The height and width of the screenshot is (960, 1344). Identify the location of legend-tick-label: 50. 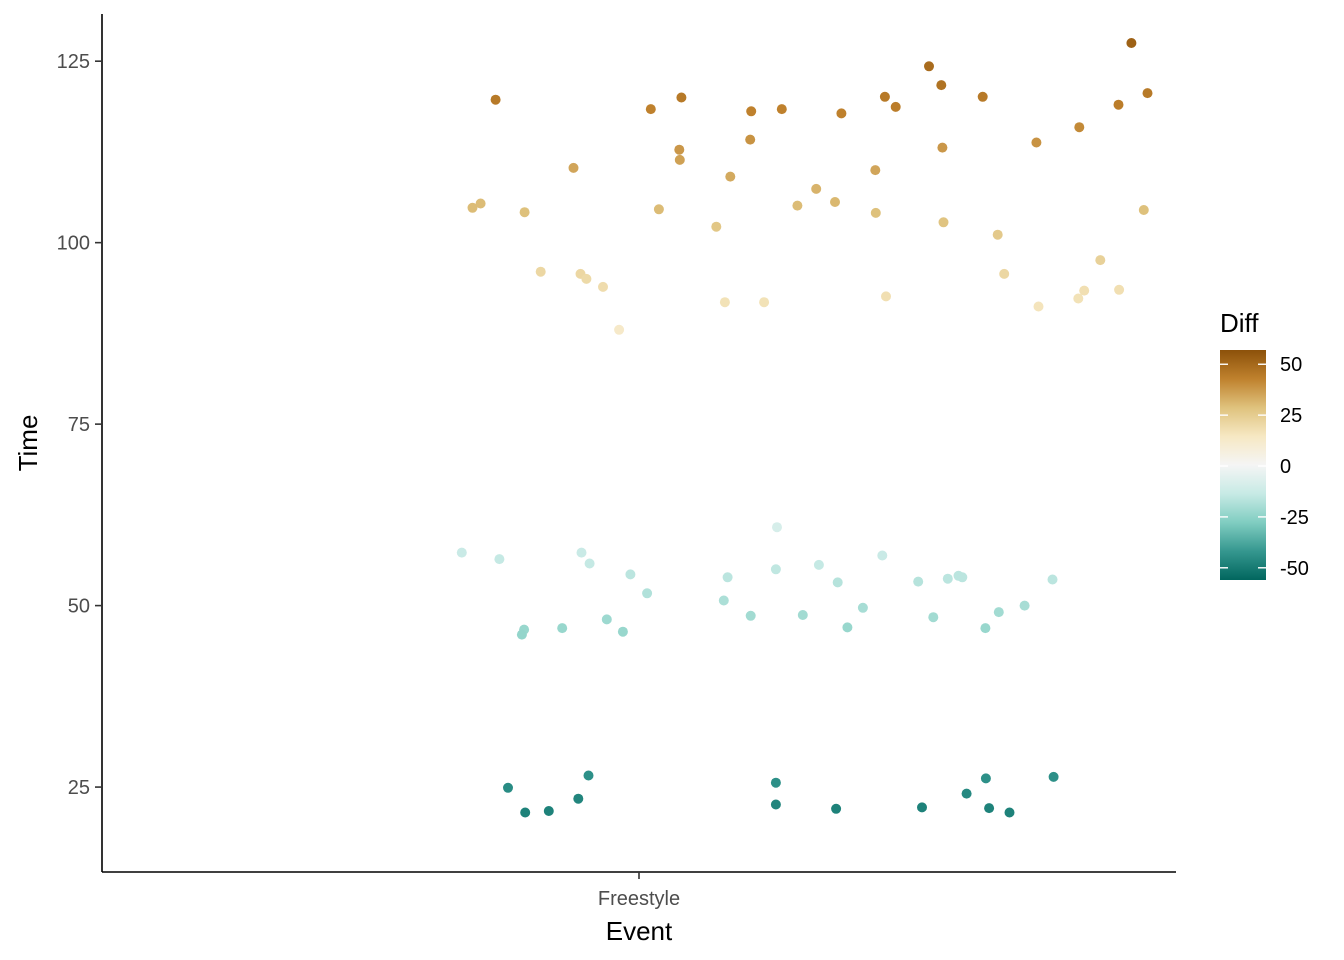
(1291, 365).